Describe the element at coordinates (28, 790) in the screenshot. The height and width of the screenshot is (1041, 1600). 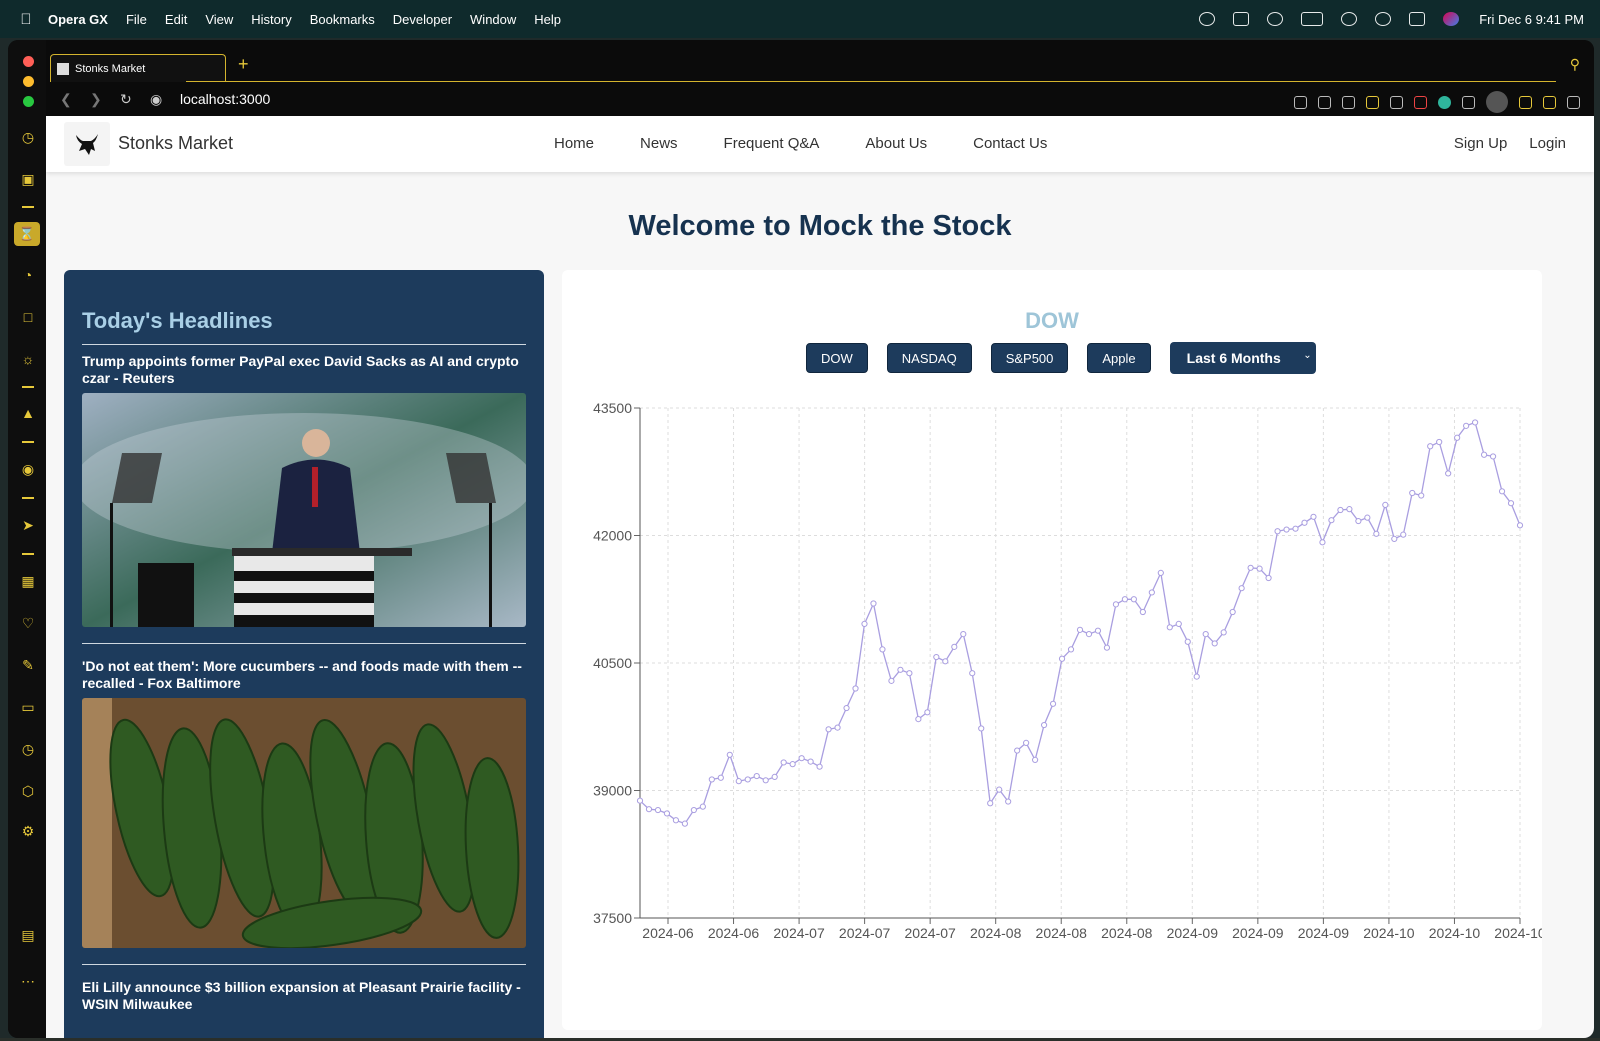
I see `cube-icon: ⬡` at that location.